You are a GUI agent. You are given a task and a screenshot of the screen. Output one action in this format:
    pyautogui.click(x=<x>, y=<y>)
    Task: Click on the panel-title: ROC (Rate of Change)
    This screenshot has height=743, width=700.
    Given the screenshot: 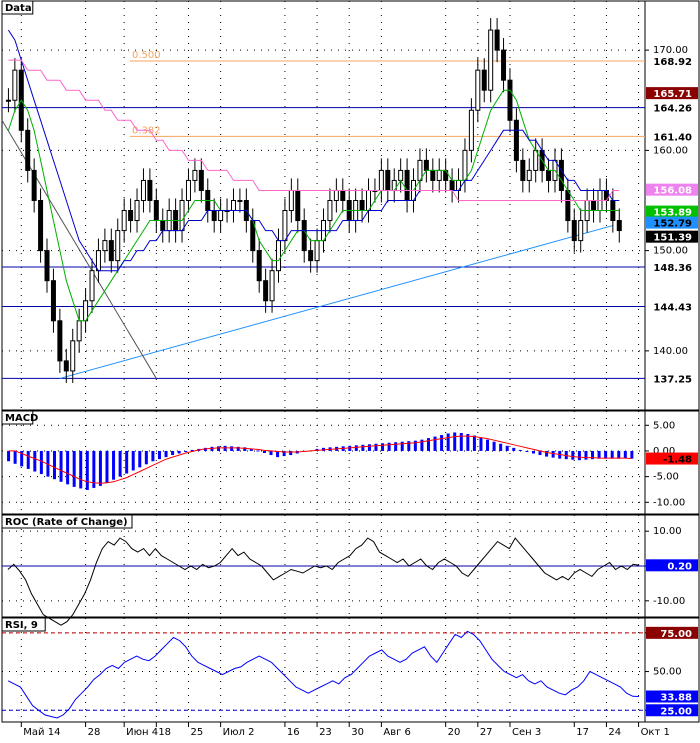 What is the action you would take?
    pyautogui.click(x=66, y=522)
    